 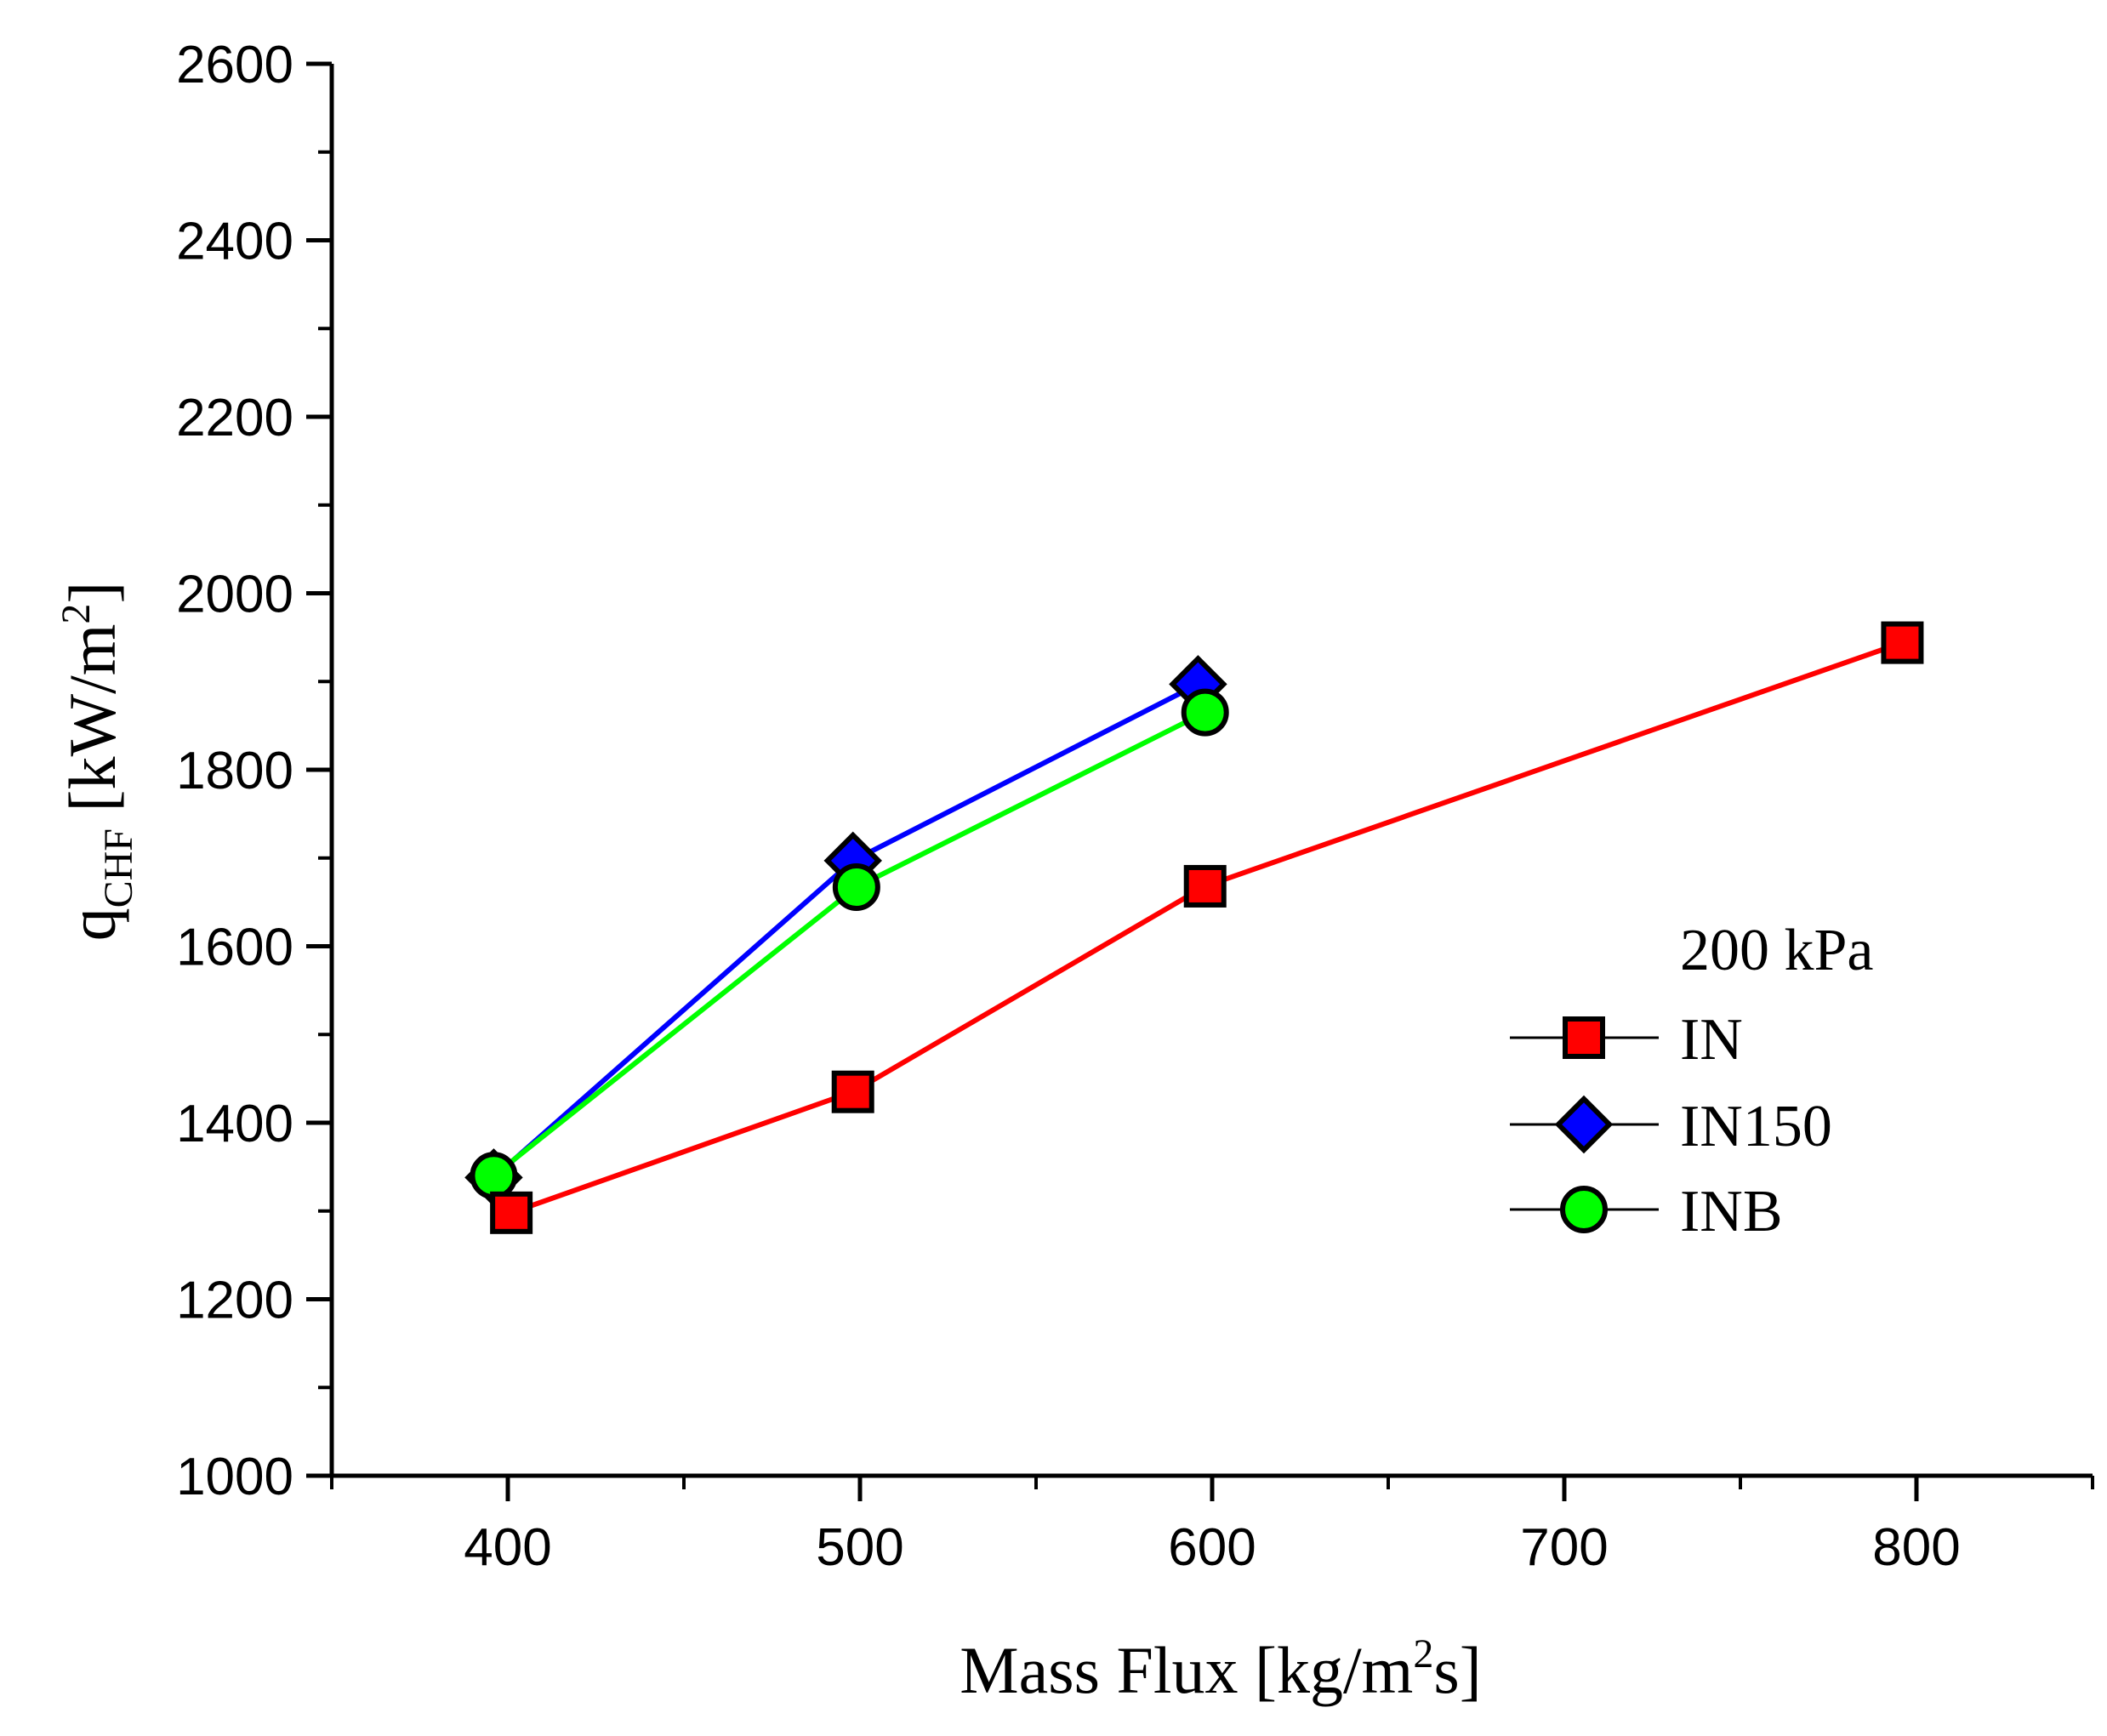 I want to click on y-axis-title-sub: CHF, so click(x=118, y=868).